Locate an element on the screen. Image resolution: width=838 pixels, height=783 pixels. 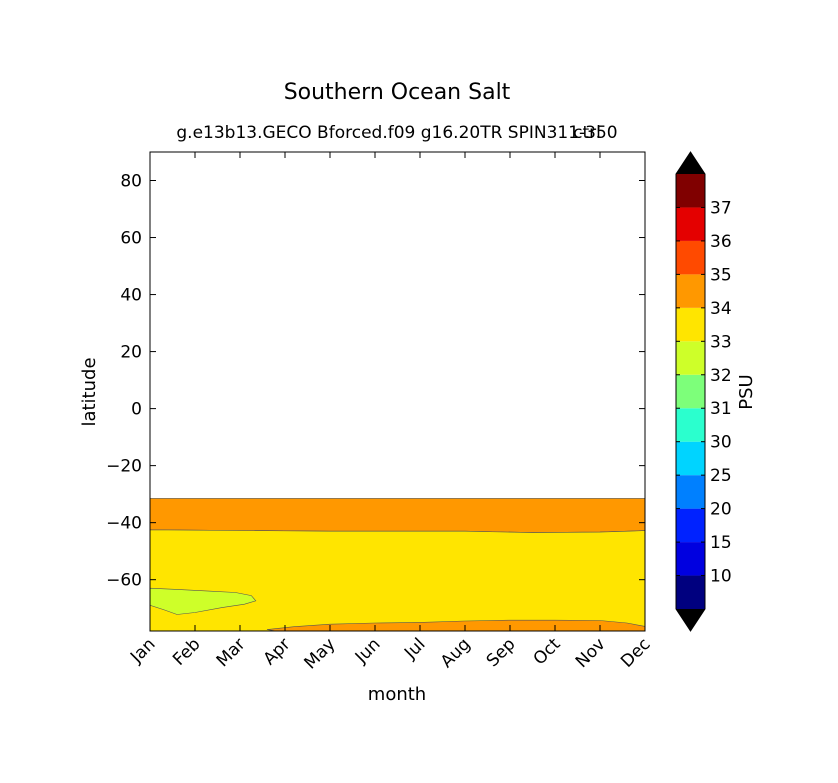
colorbar: 10 15 20 25 30 31 32 33 34 35 36 37 is located at coordinates (703, 391).